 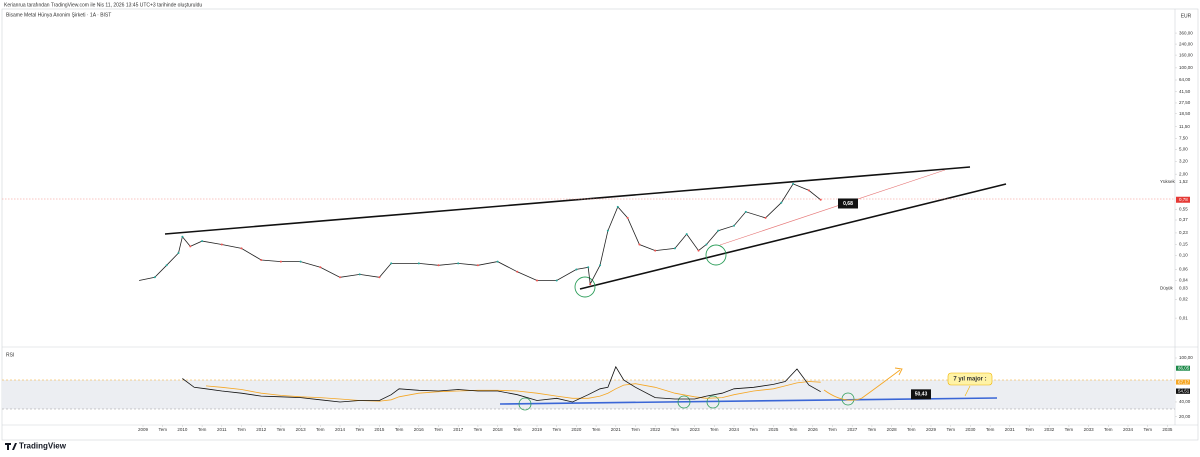 What do you see at coordinates (1183, 173) in the screenshot?
I see `y-tick-label: 2,00` at bounding box center [1183, 173].